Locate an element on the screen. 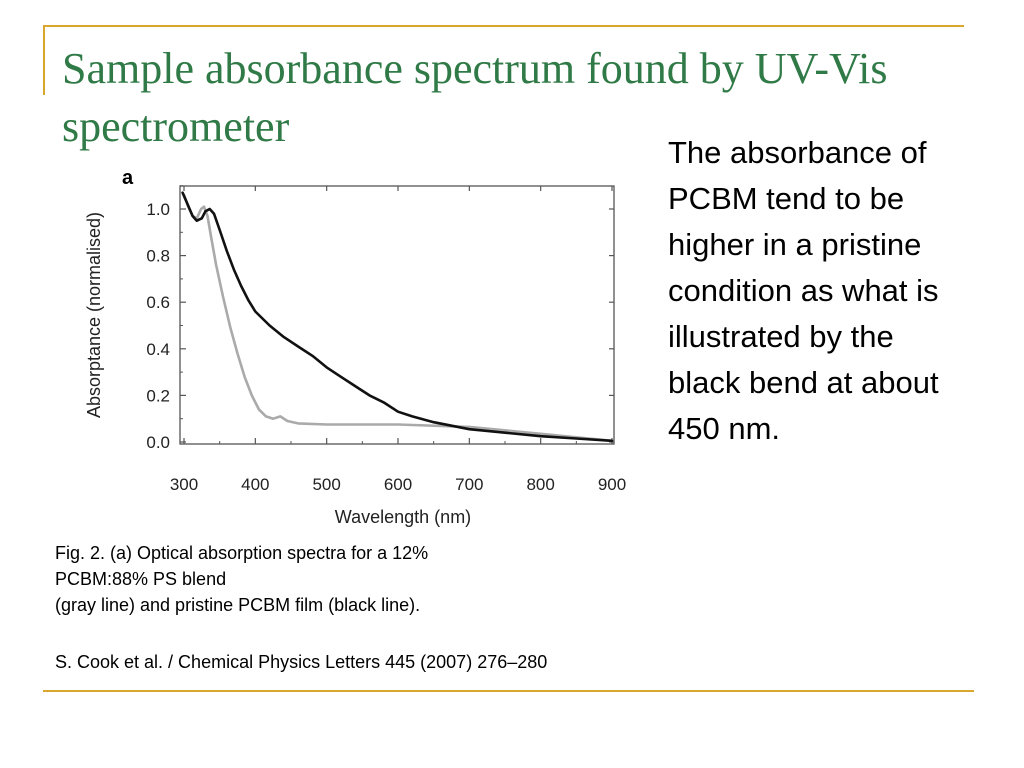 Image resolution: width=1024 pixels, height=768 pixels. left-rule is located at coordinates (44, 60).